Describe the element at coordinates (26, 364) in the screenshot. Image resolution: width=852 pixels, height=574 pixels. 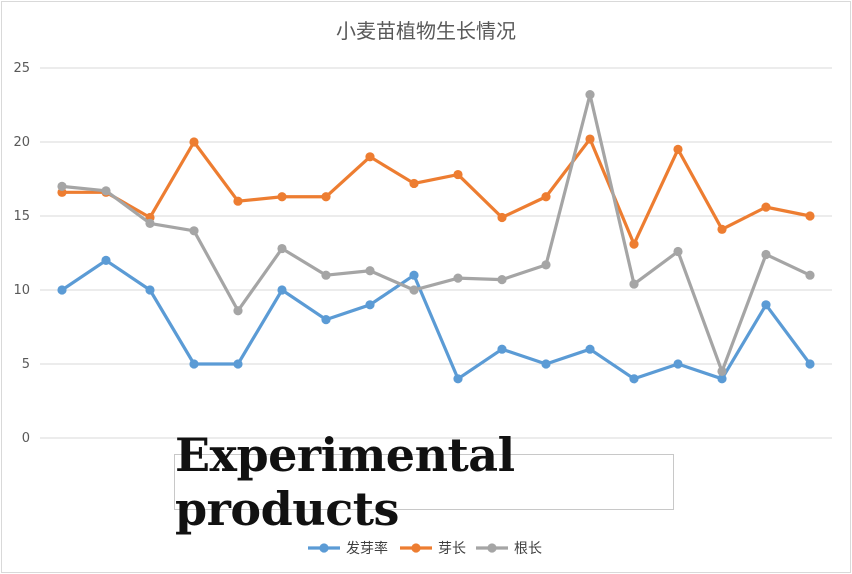
I see `y-tick-label-5: 5` at that location.